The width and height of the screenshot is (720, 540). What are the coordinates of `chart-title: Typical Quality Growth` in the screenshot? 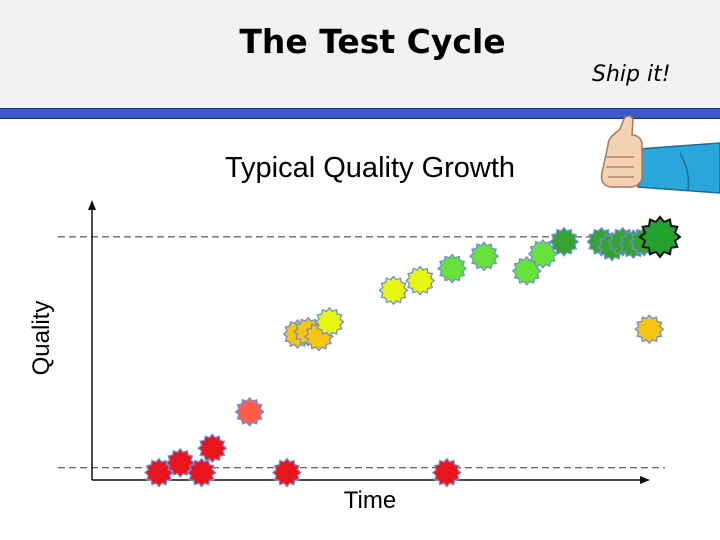 It's located at (370, 168).